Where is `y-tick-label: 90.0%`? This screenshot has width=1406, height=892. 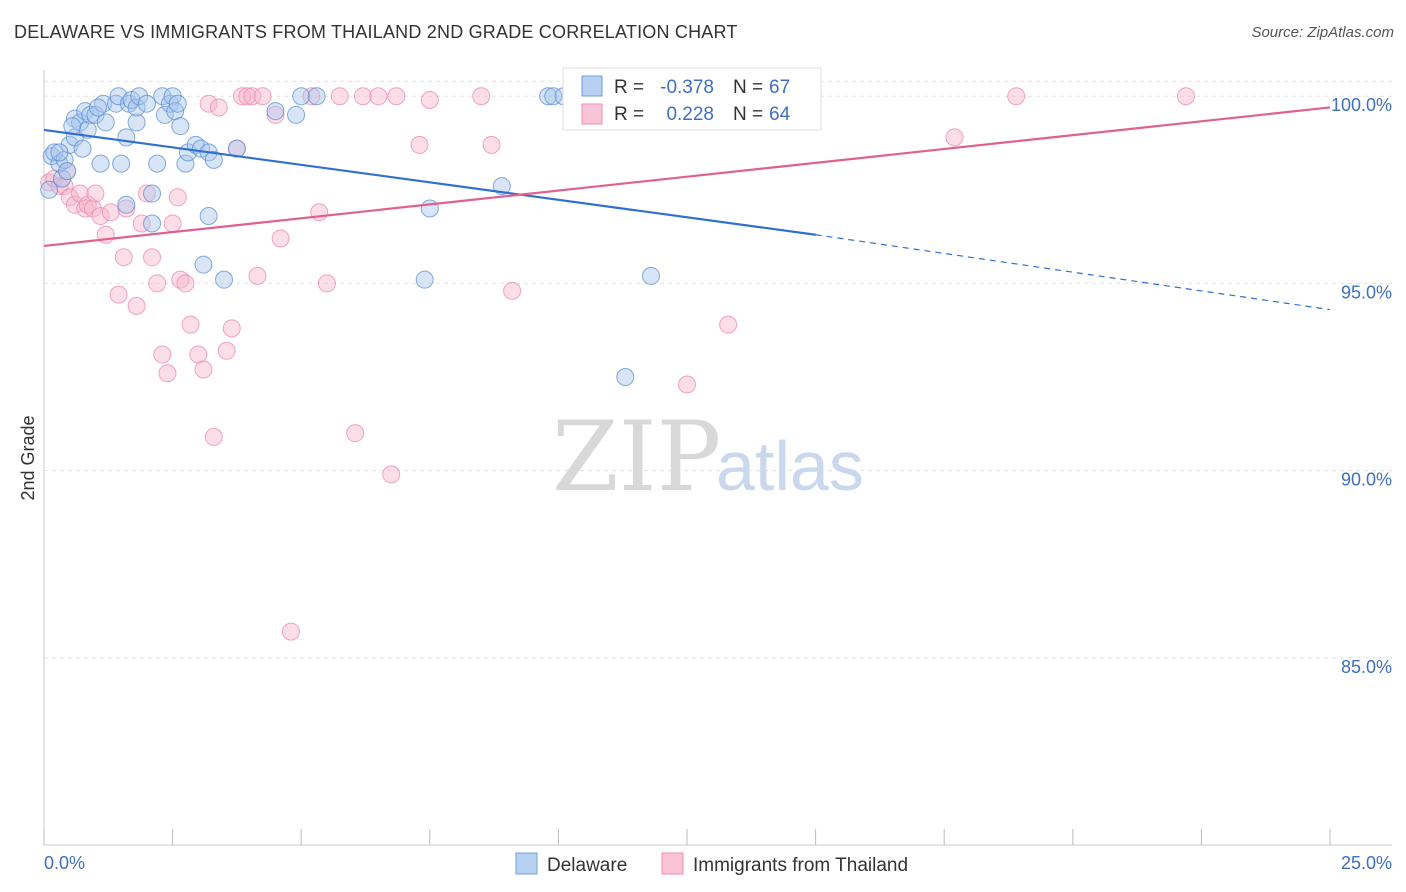
y-tick-label: 90.0% is located at coordinates (1366, 480).